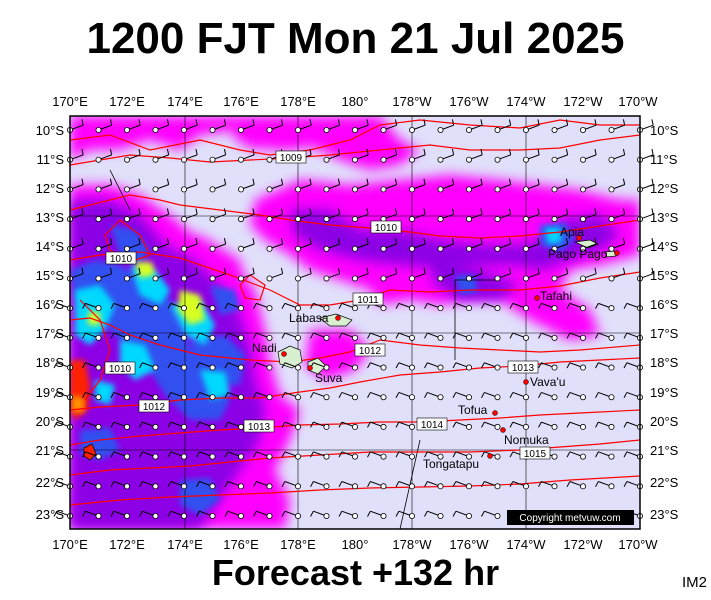 This screenshot has width=711, height=600. Describe the element at coordinates (664, 514) in the screenshot. I see `lat-label: 23°S` at that location.